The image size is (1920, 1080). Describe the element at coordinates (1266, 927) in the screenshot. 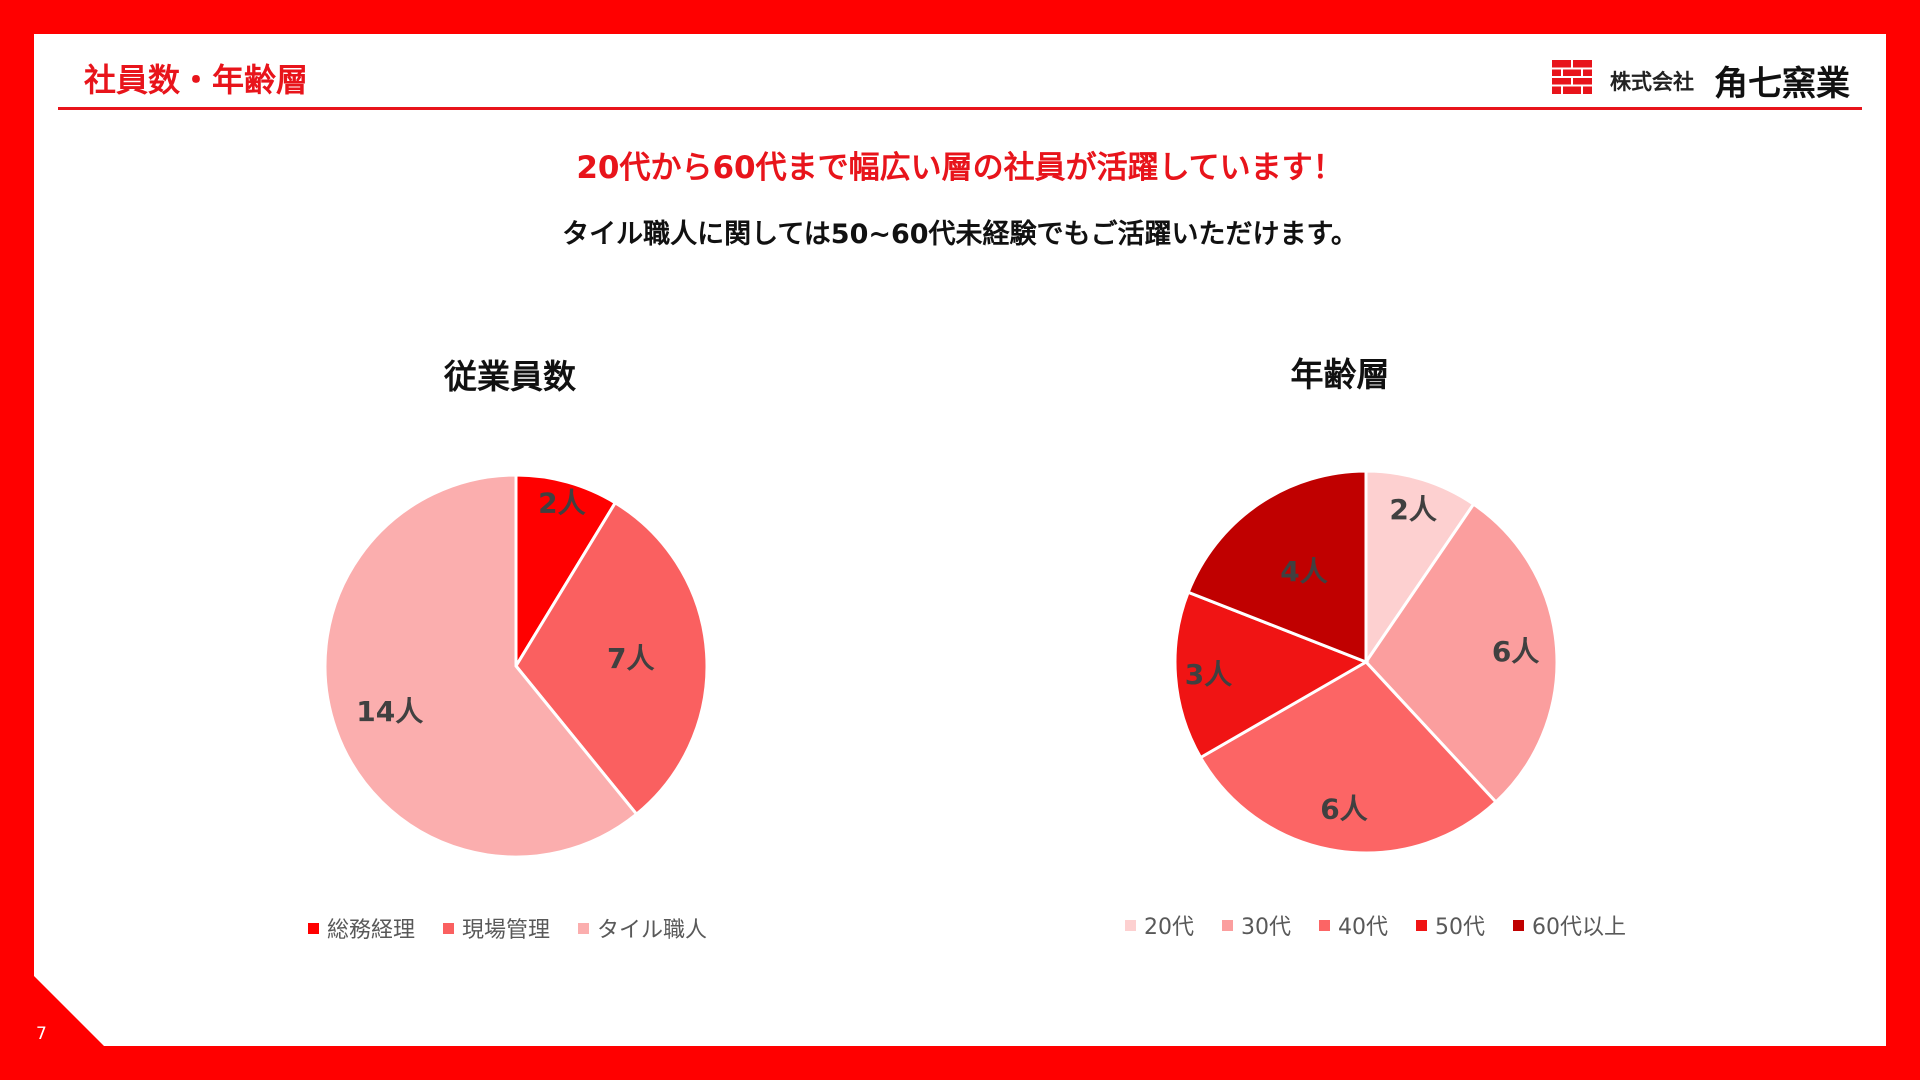

I see `legend-label: 30代` at that location.